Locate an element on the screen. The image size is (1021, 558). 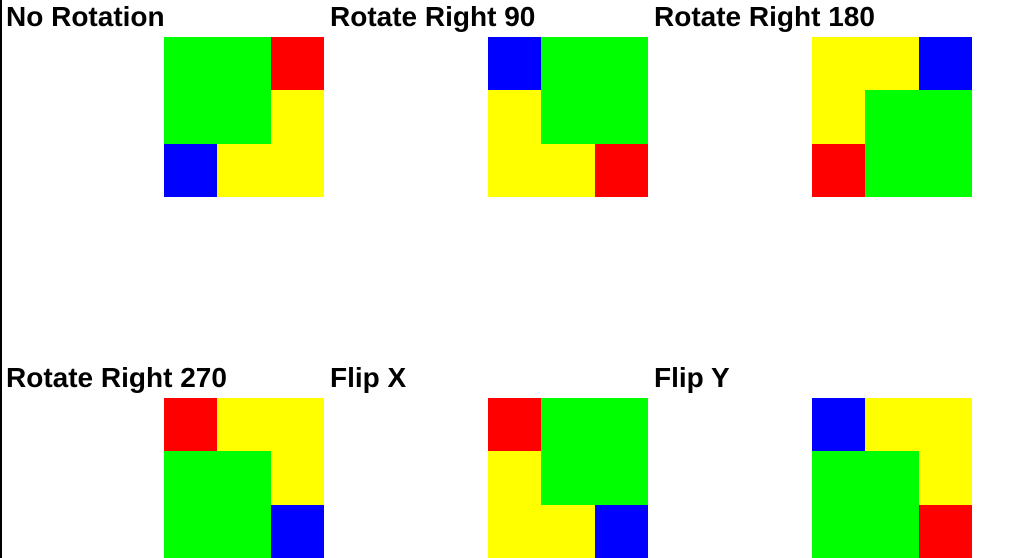
panel-title: Flip Y is located at coordinates (692, 377).